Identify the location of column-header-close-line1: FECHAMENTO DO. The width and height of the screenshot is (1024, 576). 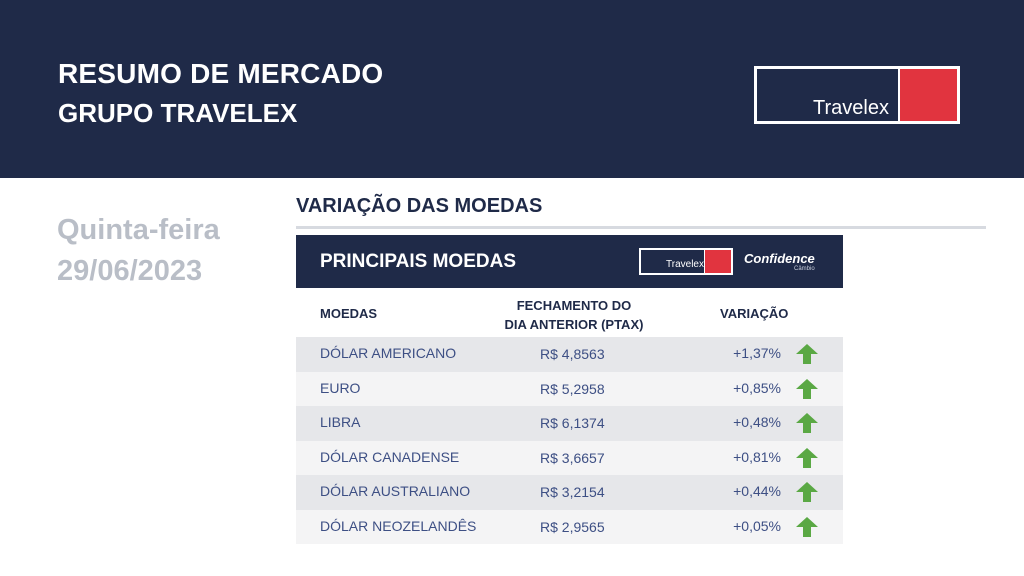
(574, 305).